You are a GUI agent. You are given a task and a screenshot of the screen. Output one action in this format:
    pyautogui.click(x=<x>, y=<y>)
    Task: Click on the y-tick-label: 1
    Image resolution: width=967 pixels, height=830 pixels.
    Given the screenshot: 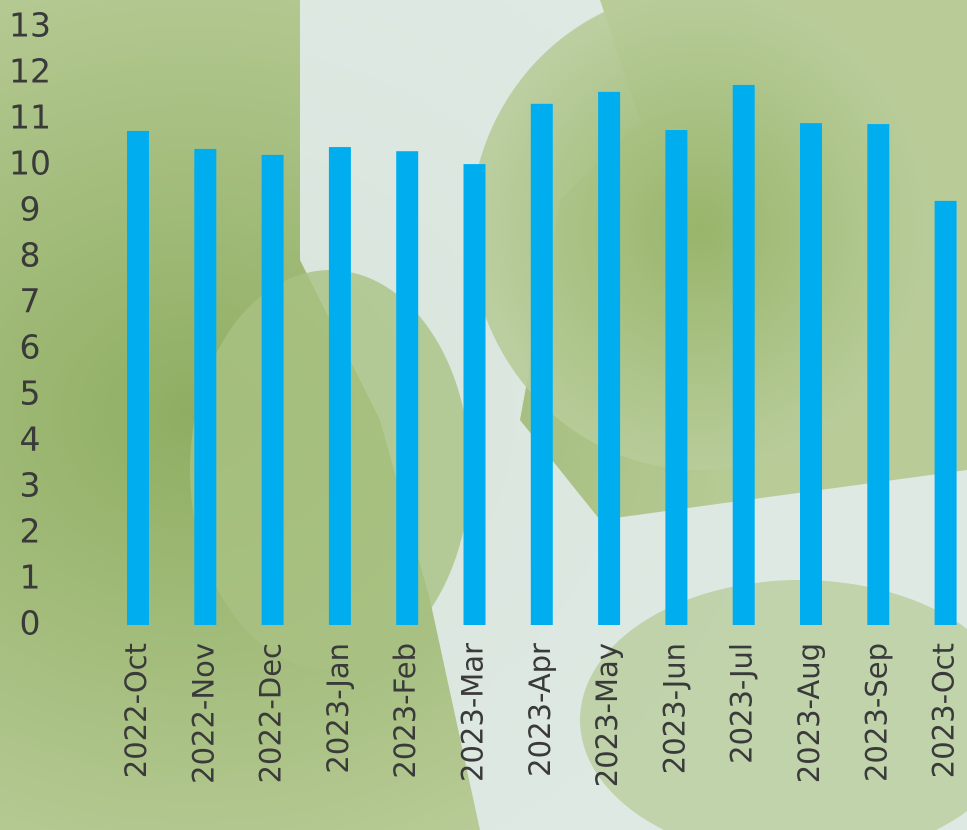 What is the action you would take?
    pyautogui.click(x=30, y=577)
    